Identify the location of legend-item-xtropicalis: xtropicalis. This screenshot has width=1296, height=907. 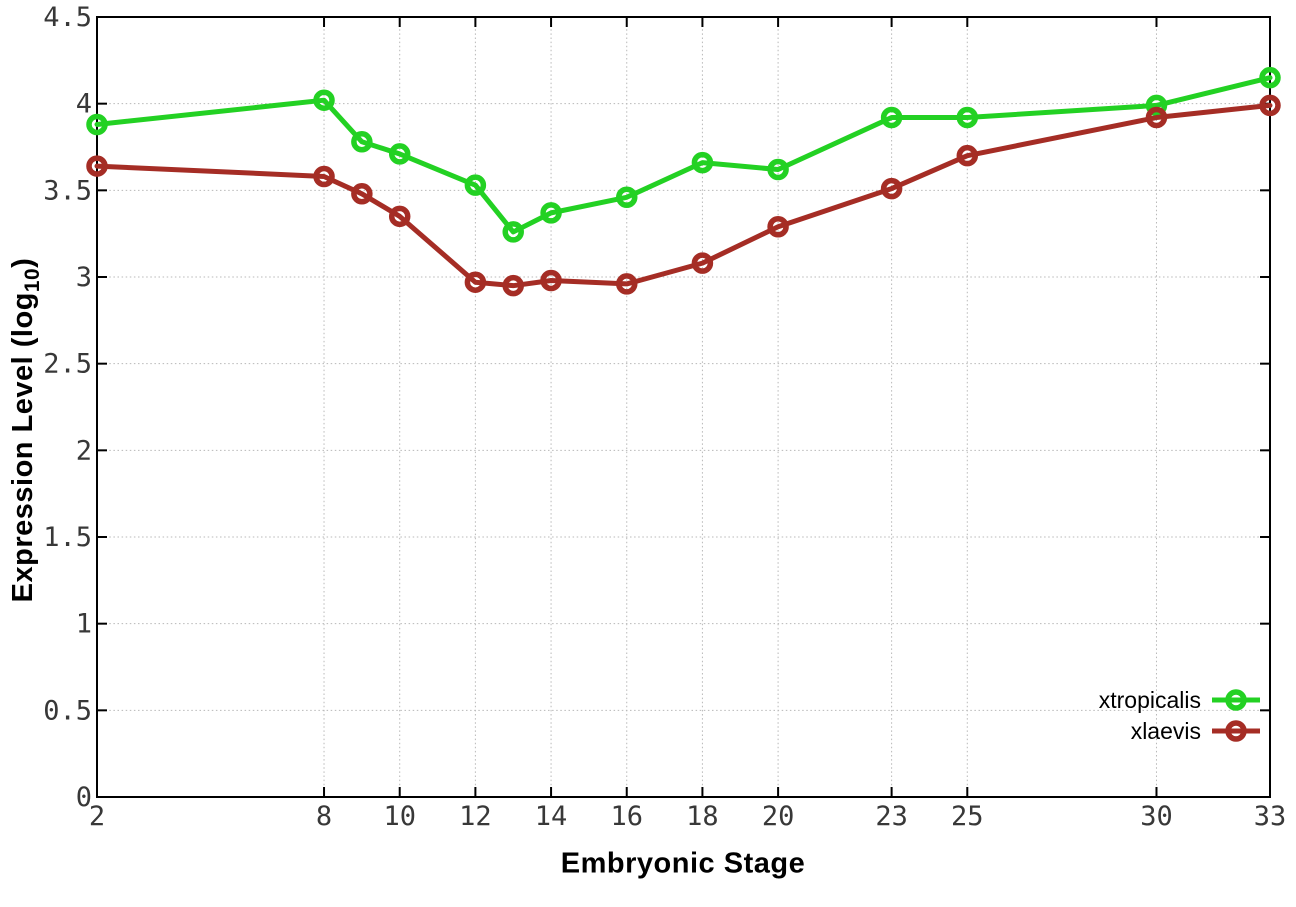
(1180, 700).